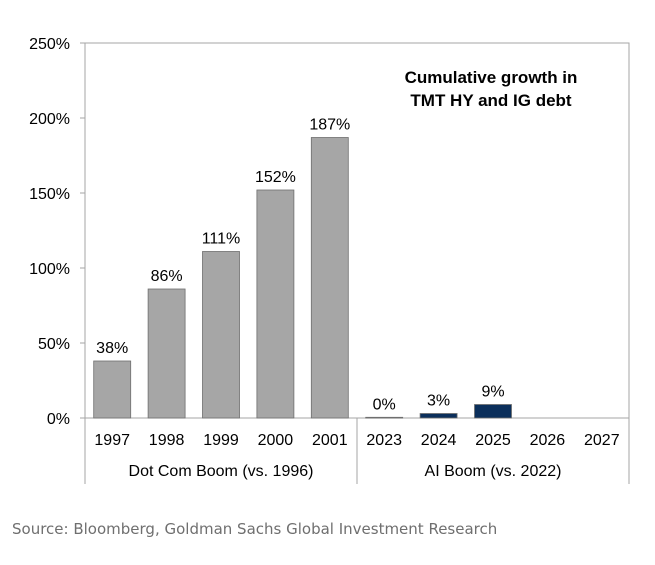  What do you see at coordinates (384, 440) in the screenshot?
I see `x-tick-label-2023: 2023` at bounding box center [384, 440].